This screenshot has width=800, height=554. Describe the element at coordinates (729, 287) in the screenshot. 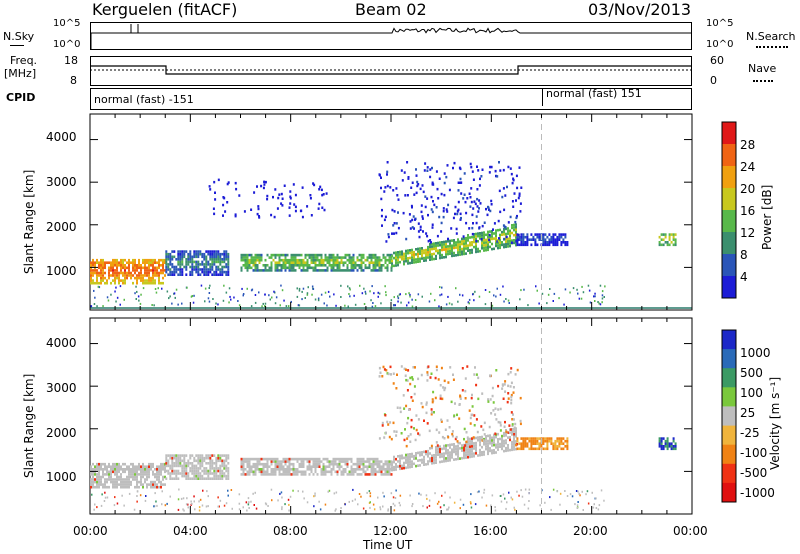

I see `power-colorbar-swatch` at that location.